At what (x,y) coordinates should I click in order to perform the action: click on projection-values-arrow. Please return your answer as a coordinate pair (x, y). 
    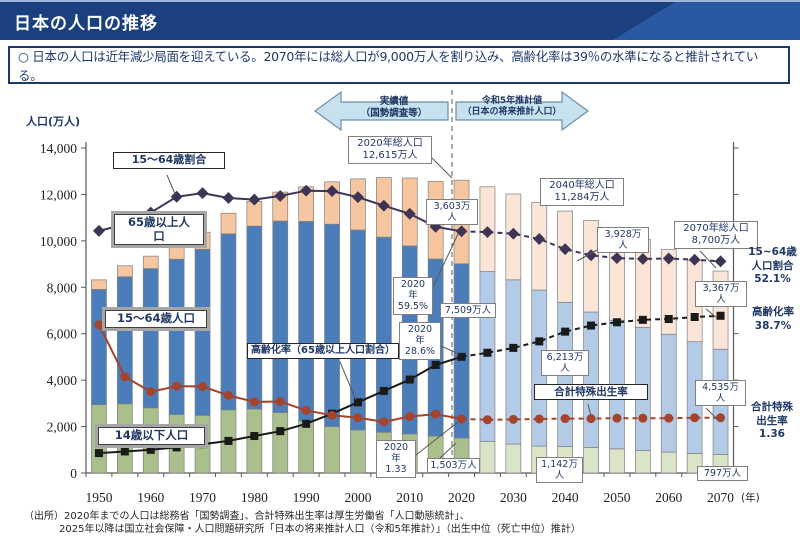
    Looking at the image, I should click on (522, 111).